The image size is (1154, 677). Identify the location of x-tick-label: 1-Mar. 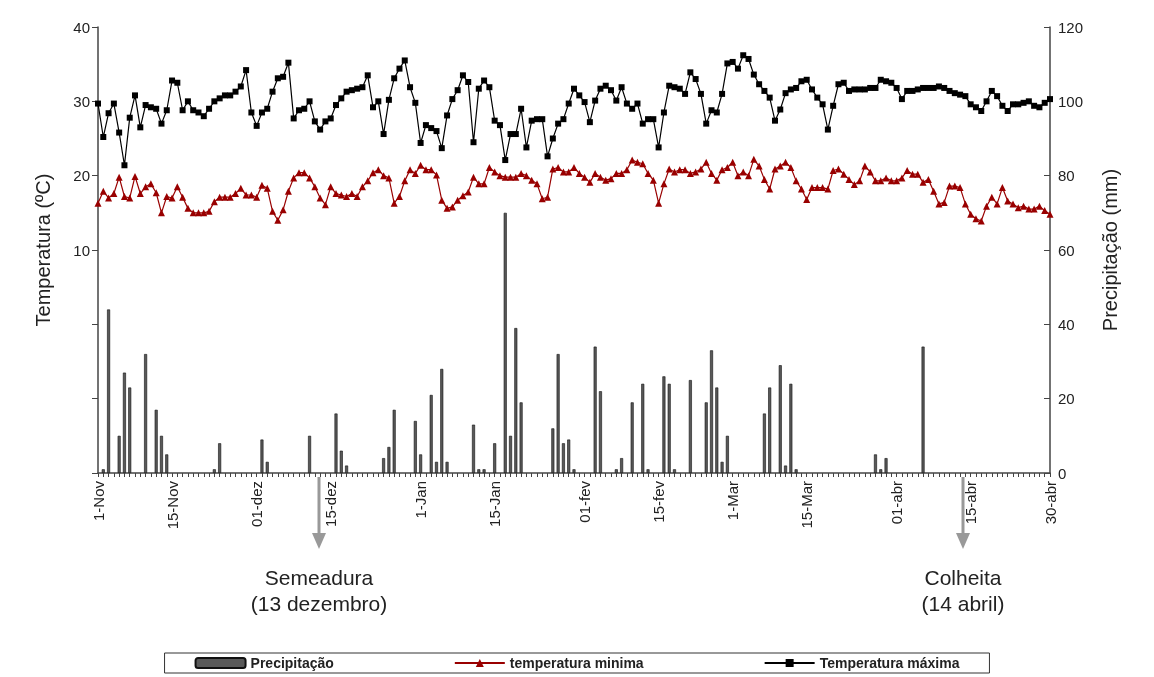
(733, 501).